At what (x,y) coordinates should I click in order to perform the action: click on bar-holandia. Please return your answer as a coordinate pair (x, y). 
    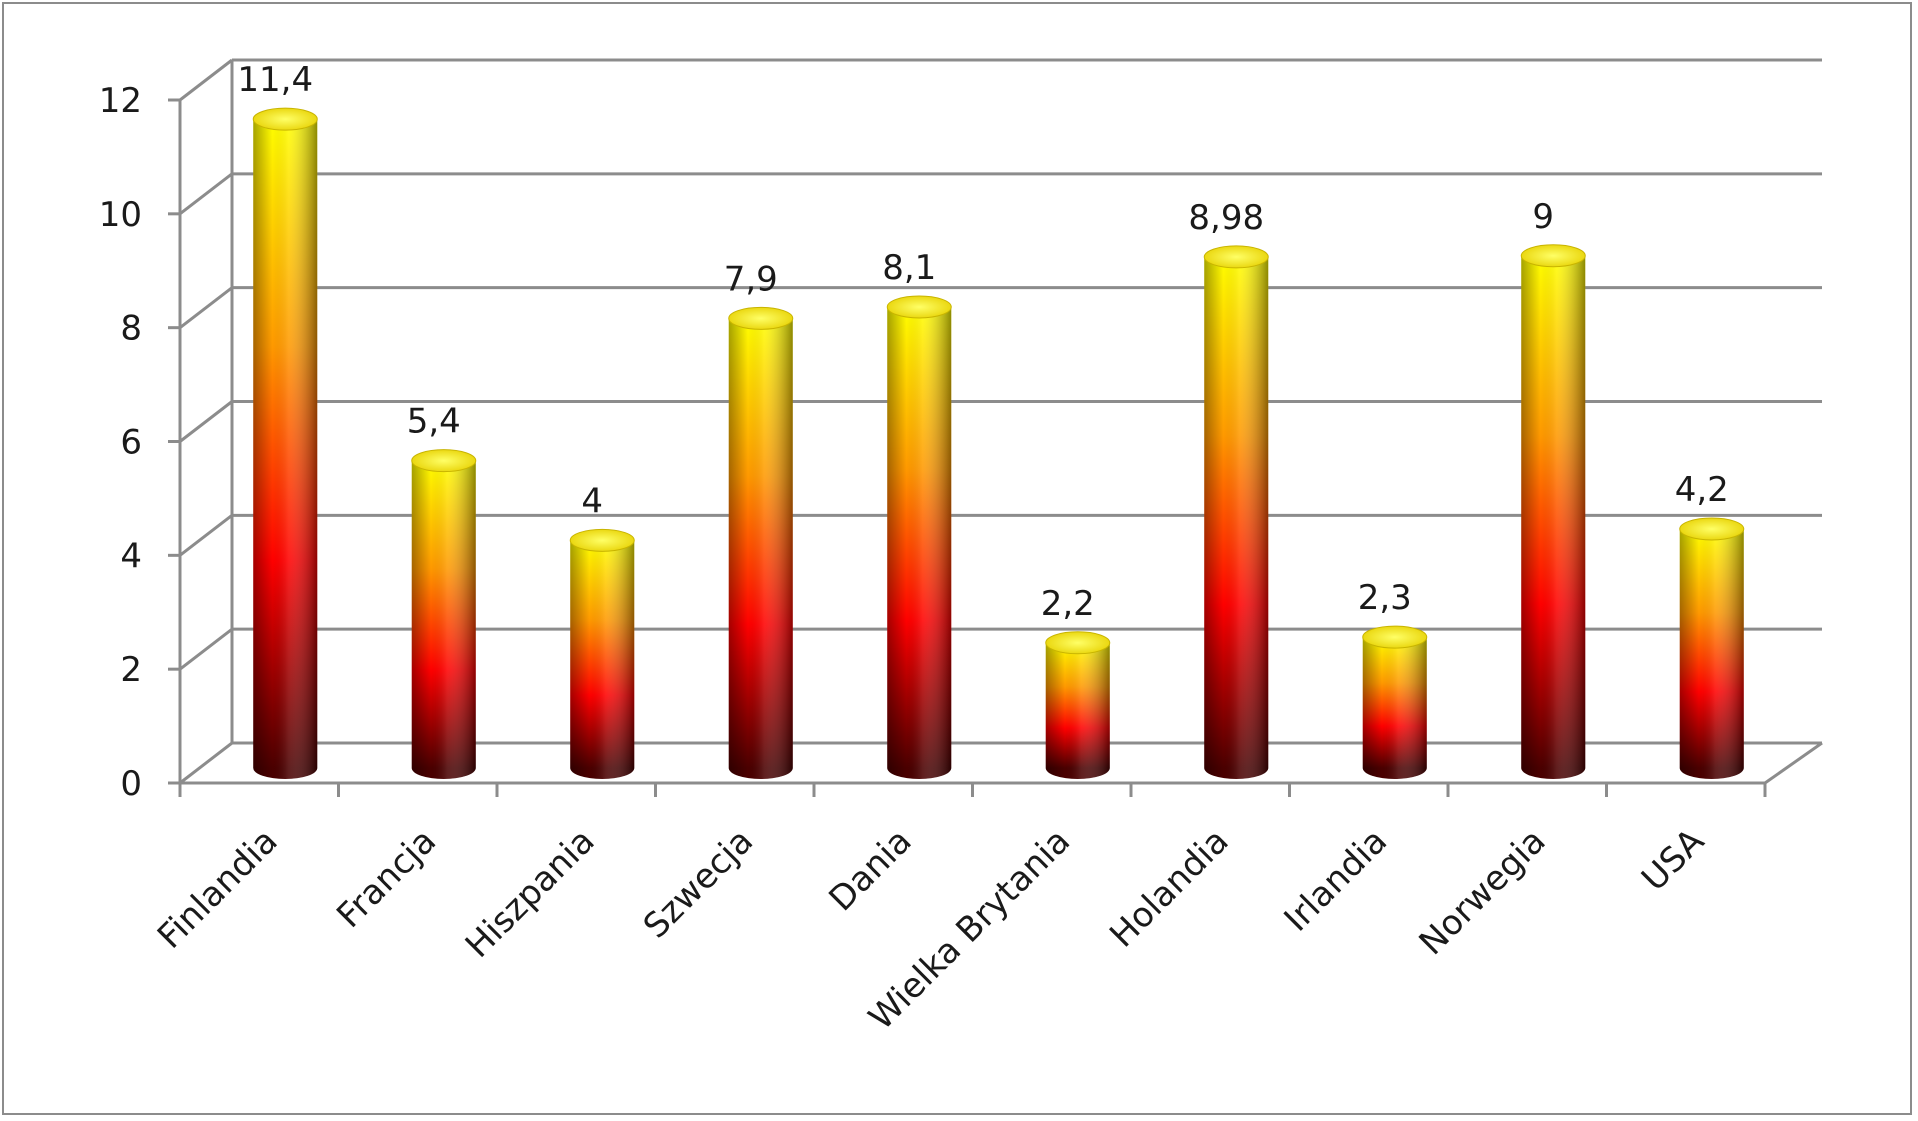
    Looking at the image, I should click on (1236, 512).